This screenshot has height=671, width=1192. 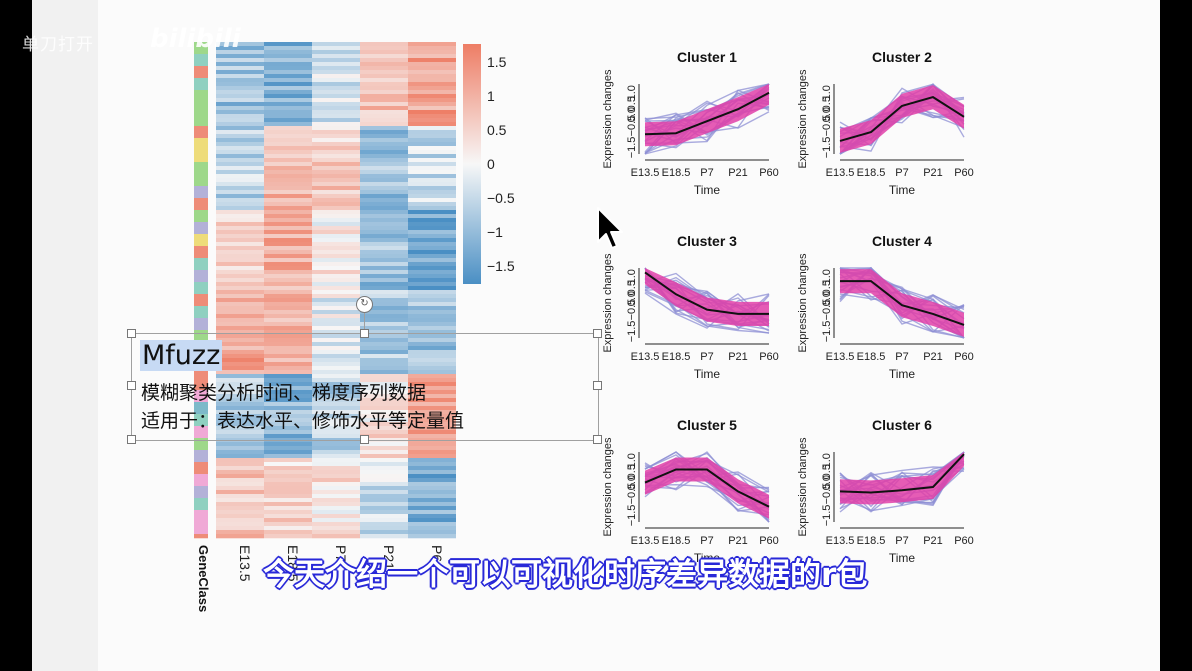 I want to click on resize-handle-right, so click(x=597, y=385).